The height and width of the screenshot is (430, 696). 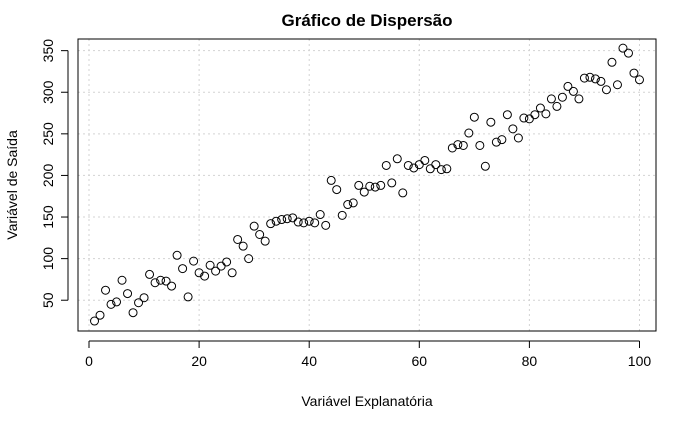 What do you see at coordinates (530, 361) in the screenshot?
I see `x-tick-label: 80` at bounding box center [530, 361].